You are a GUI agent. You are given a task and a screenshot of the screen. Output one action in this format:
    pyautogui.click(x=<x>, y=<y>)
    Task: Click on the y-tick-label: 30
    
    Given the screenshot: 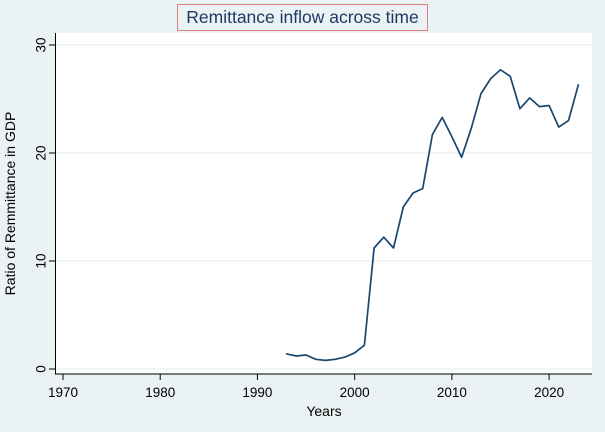 What is the action you would take?
    pyautogui.click(x=41, y=44)
    